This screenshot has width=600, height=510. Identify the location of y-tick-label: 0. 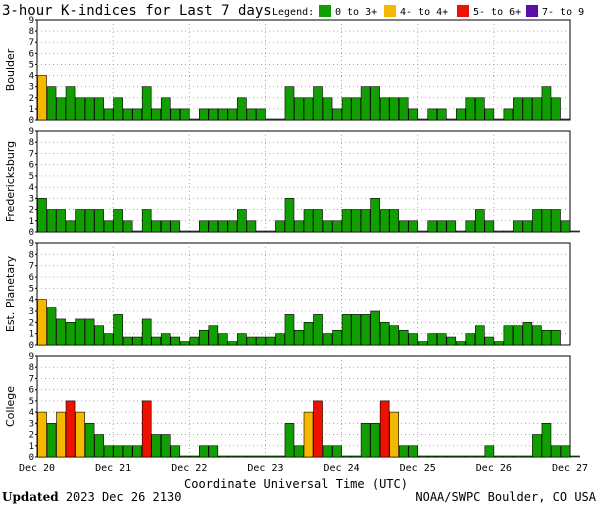
(31, 233).